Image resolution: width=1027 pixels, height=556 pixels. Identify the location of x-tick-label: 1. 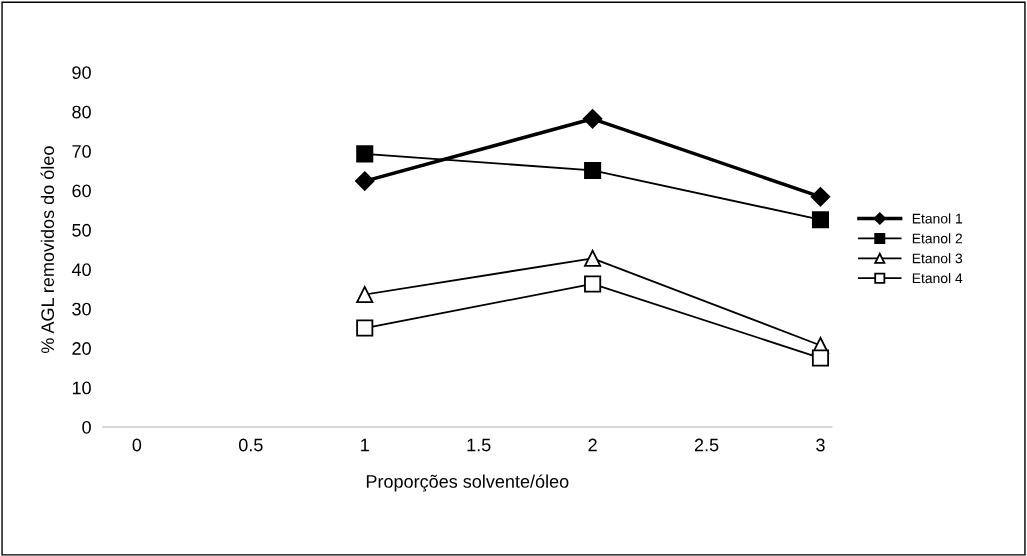
(365, 445).